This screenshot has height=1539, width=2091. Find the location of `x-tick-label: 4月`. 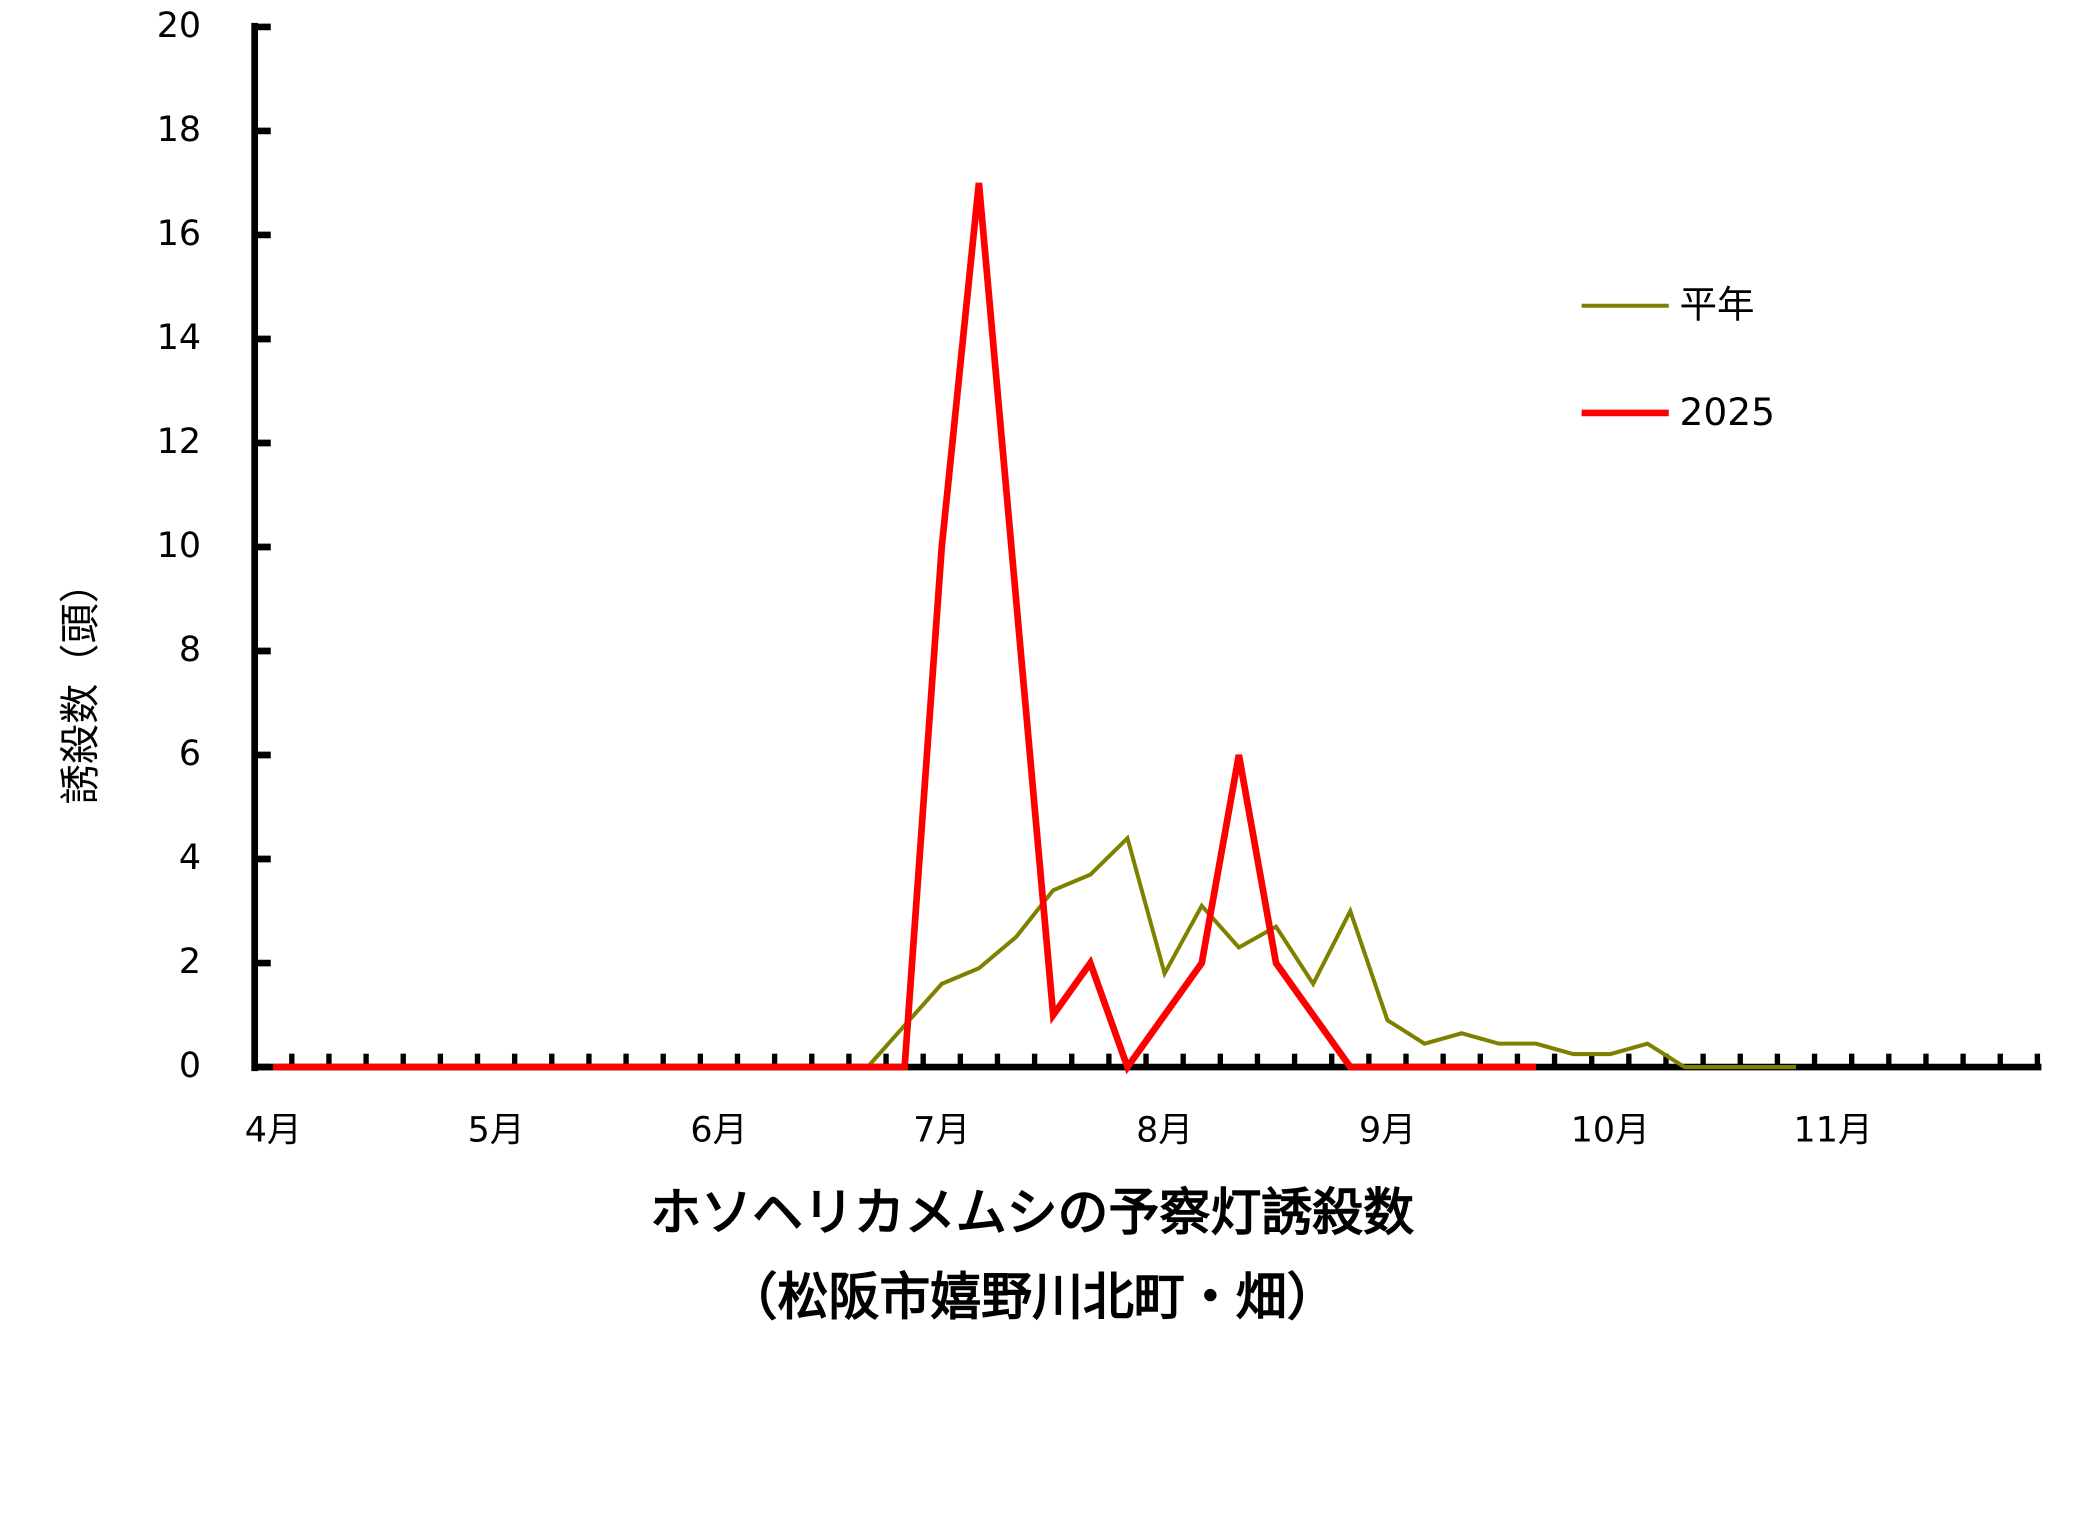

x-tick-label: 4月 is located at coordinates (273, 1130).